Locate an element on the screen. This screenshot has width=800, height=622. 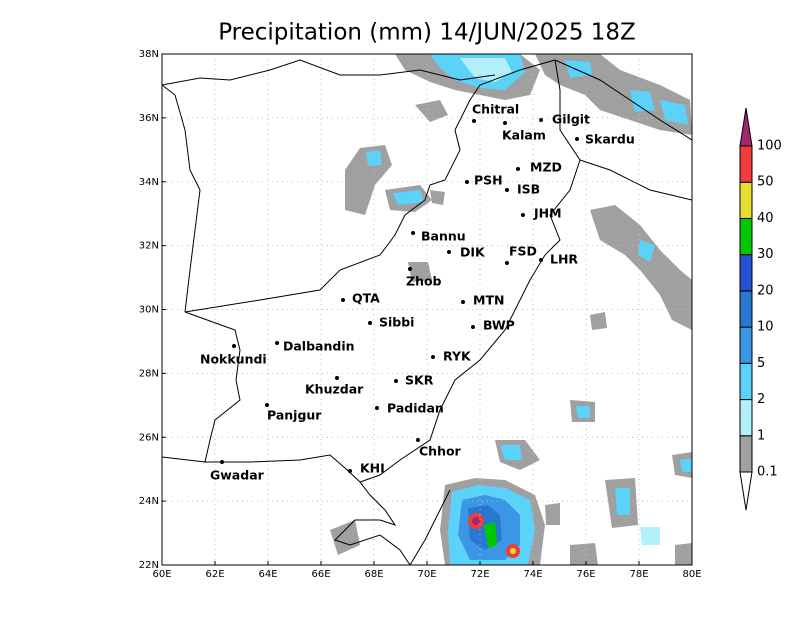
city-label: QTA is located at coordinates (366, 298).